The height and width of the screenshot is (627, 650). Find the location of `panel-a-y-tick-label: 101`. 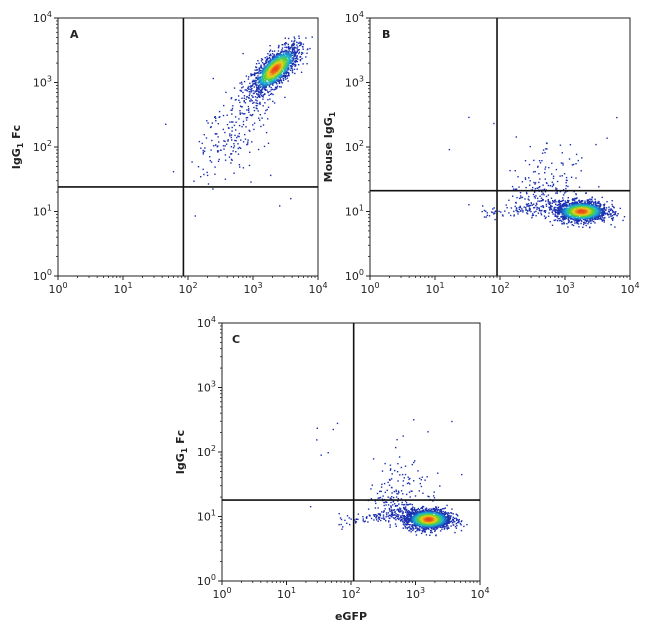

panel-a-y-tick-label: 101 is located at coordinates (42, 211).